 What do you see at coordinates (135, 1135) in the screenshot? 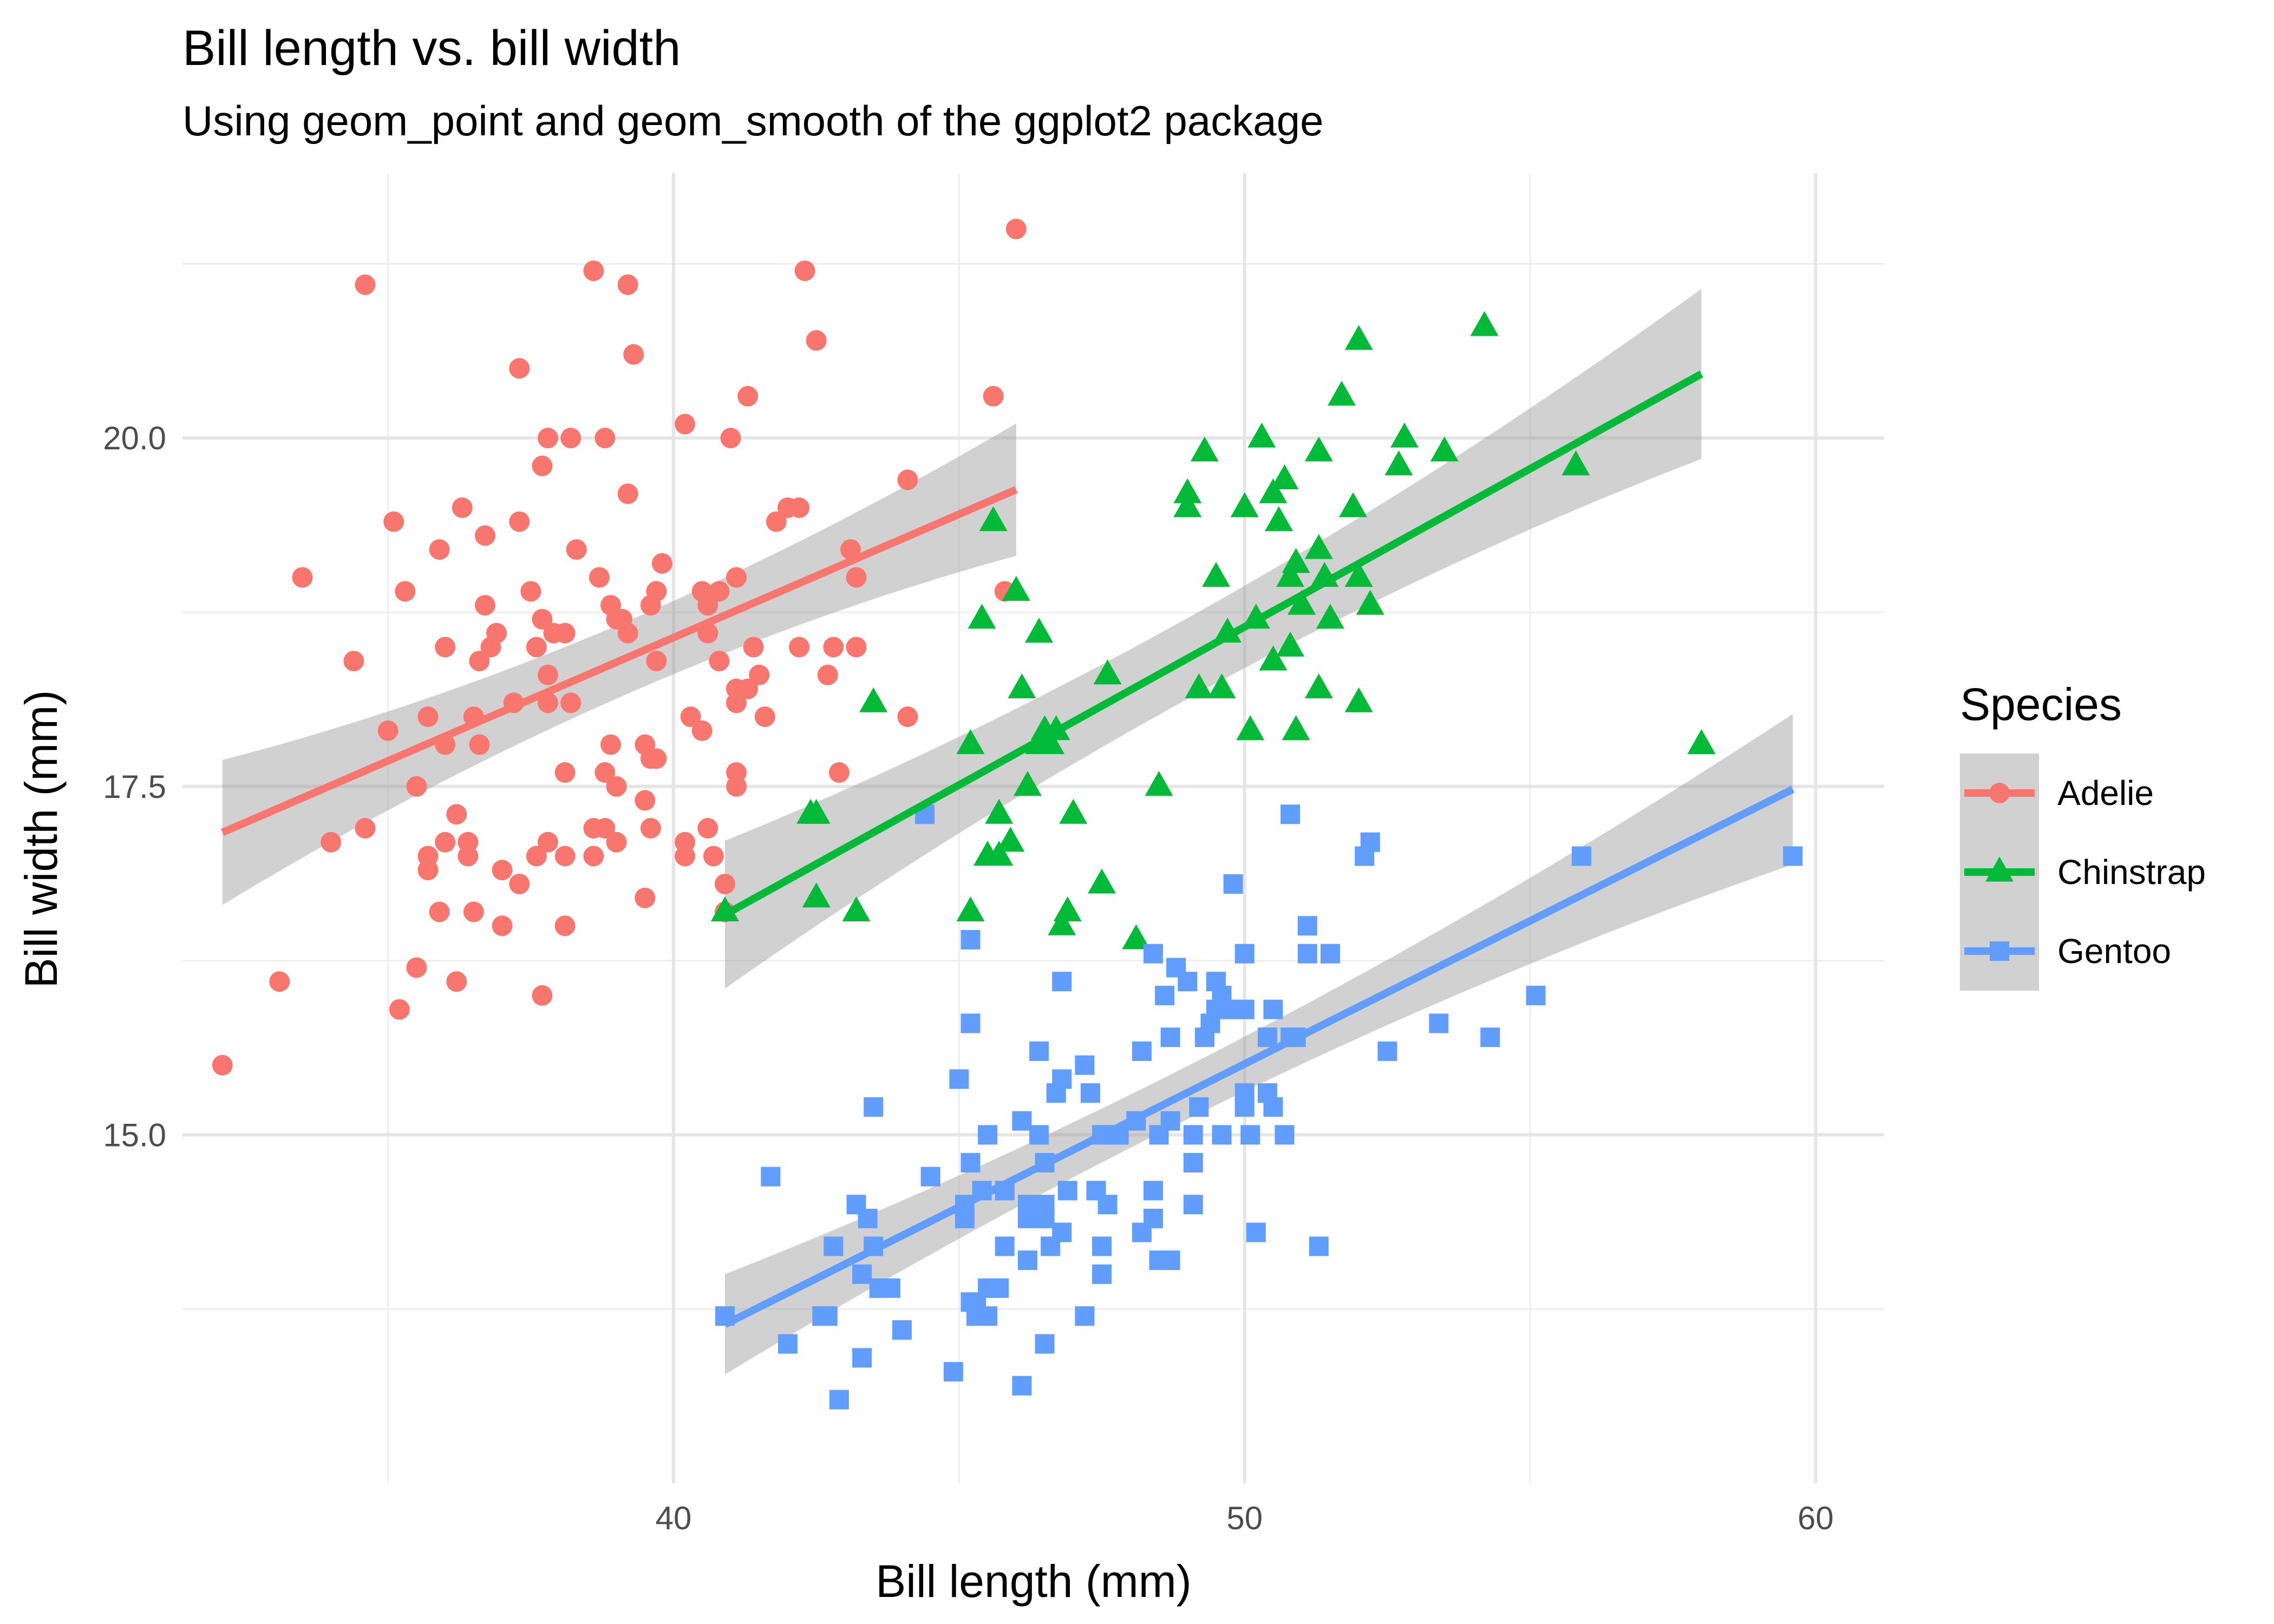
I see `y-tick-label: 15.0` at bounding box center [135, 1135].